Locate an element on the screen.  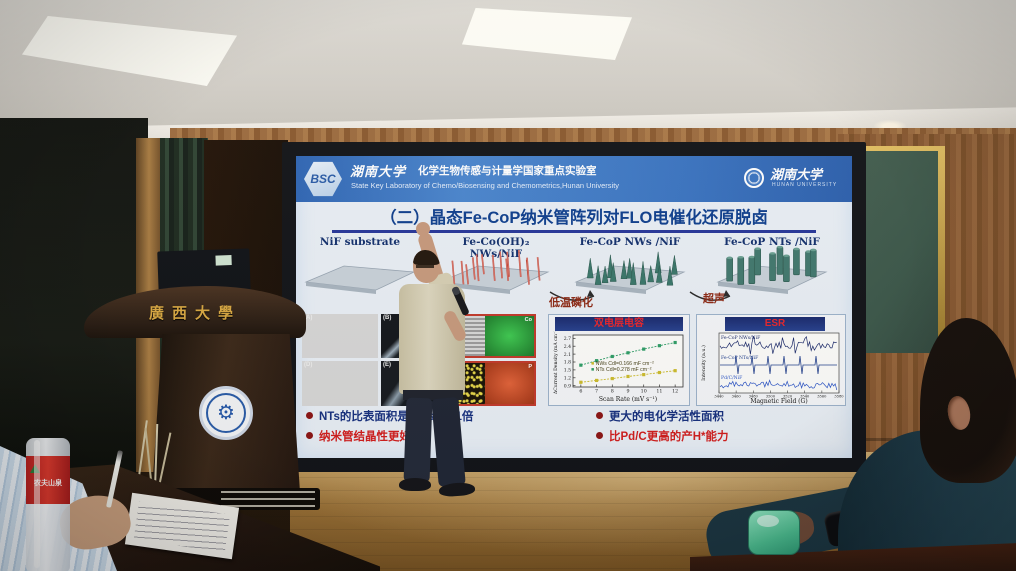
university-seal-icon is located at coordinates (754, 178).